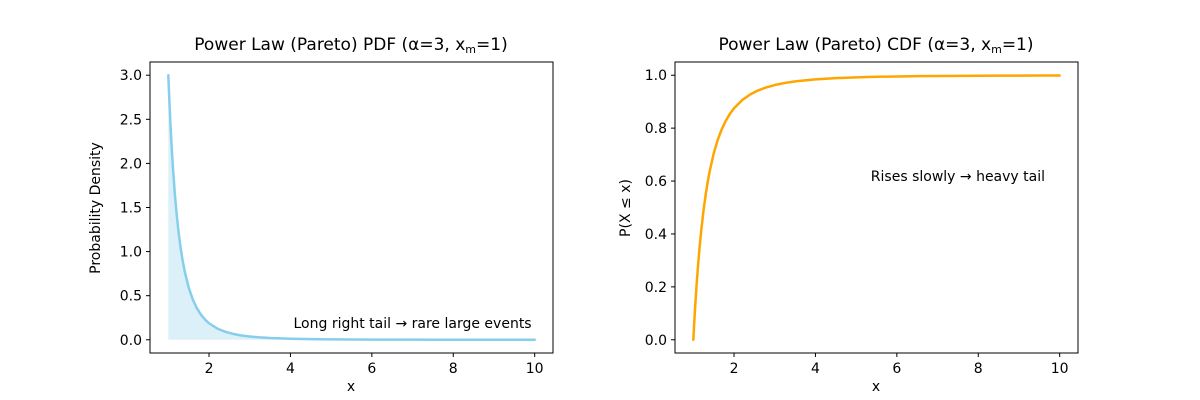  Describe the element at coordinates (656, 129) in the screenshot. I see `y-tick-label: 0.8` at that location.